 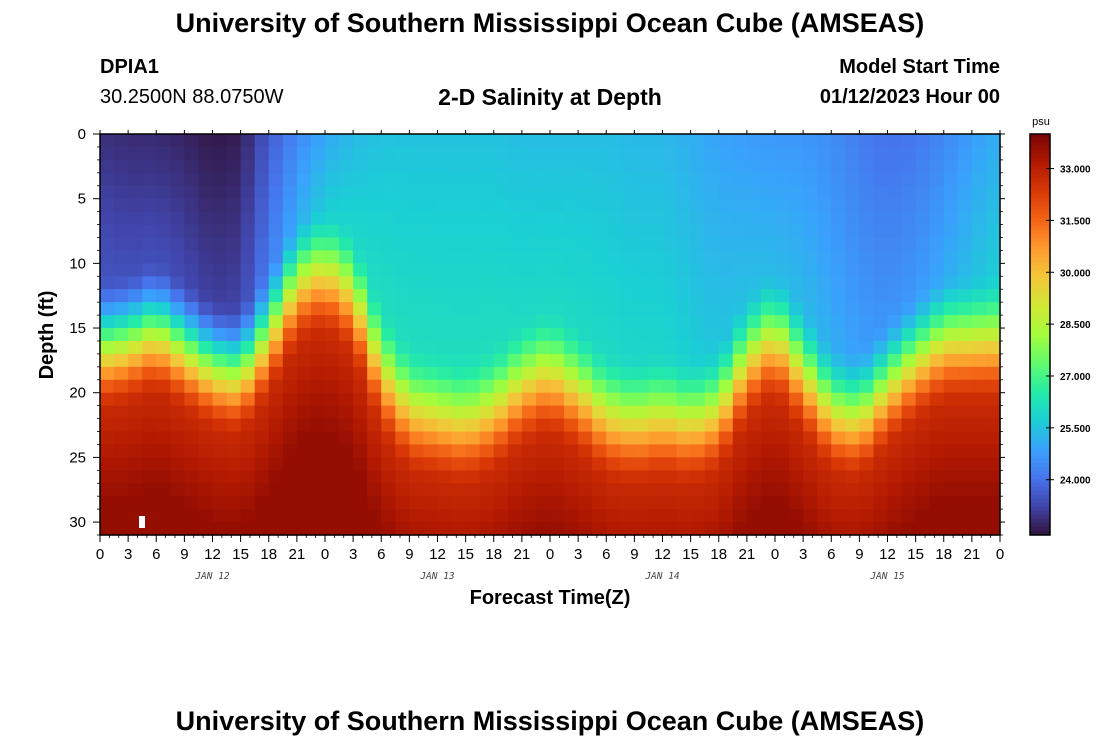 What do you see at coordinates (887, 576) in the screenshot?
I see `date-label: JAN 15` at bounding box center [887, 576].